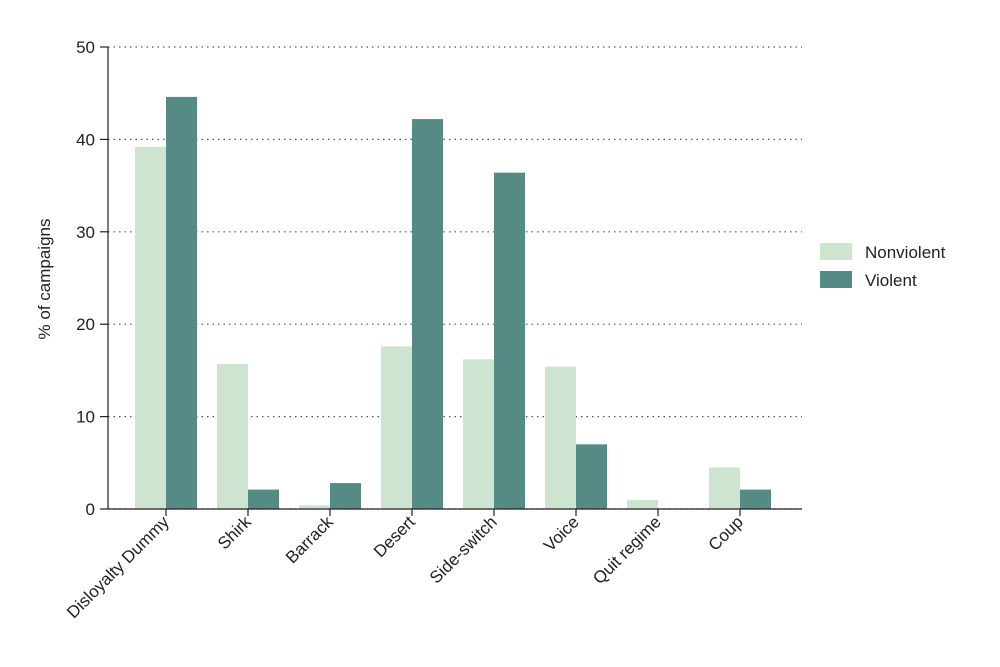 The width and height of the screenshot is (1000, 667). What do you see at coordinates (627, 550) in the screenshot?
I see `x-tick-label: Quit regime` at bounding box center [627, 550].